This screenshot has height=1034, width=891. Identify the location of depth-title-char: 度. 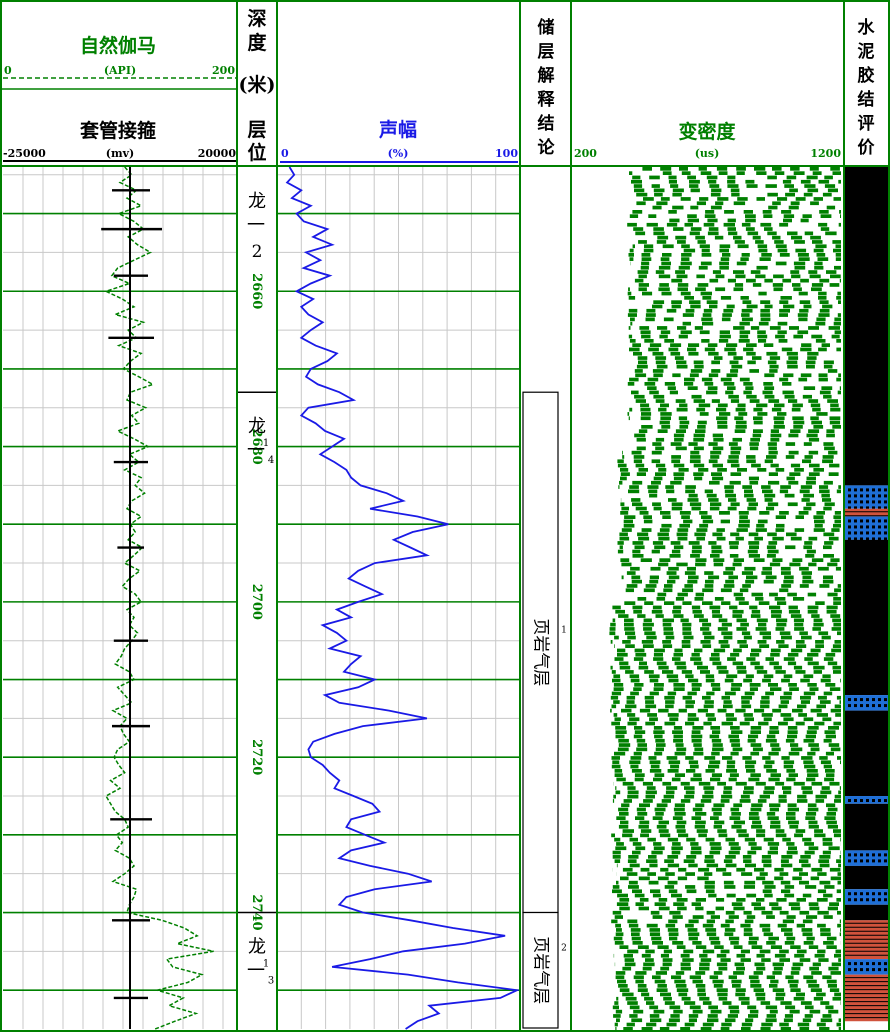
(257, 42).